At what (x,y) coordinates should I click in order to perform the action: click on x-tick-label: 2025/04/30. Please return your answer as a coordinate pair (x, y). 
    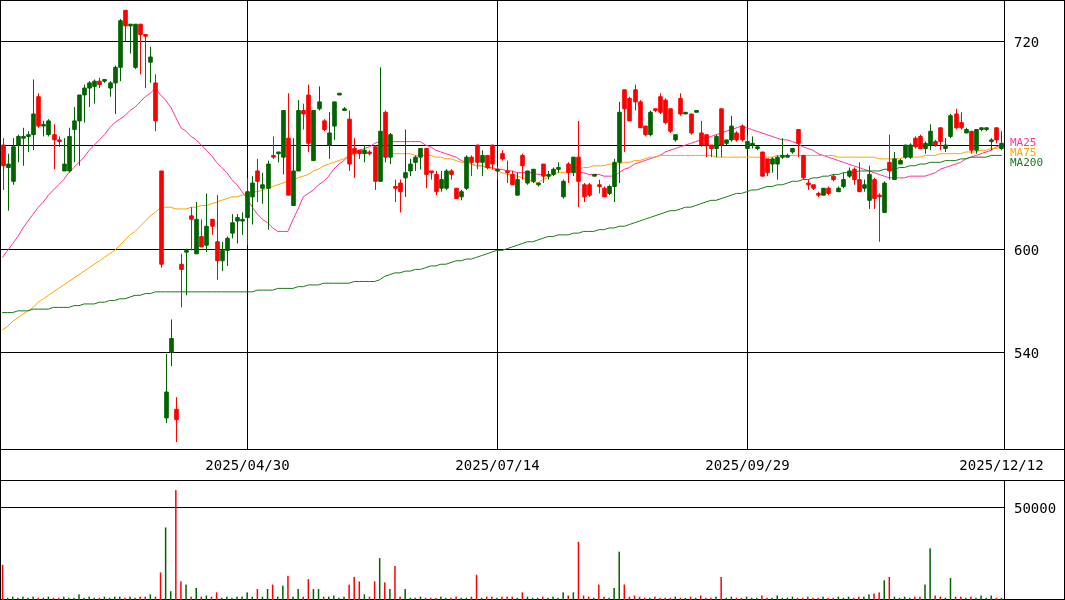
    Looking at the image, I should click on (247, 465).